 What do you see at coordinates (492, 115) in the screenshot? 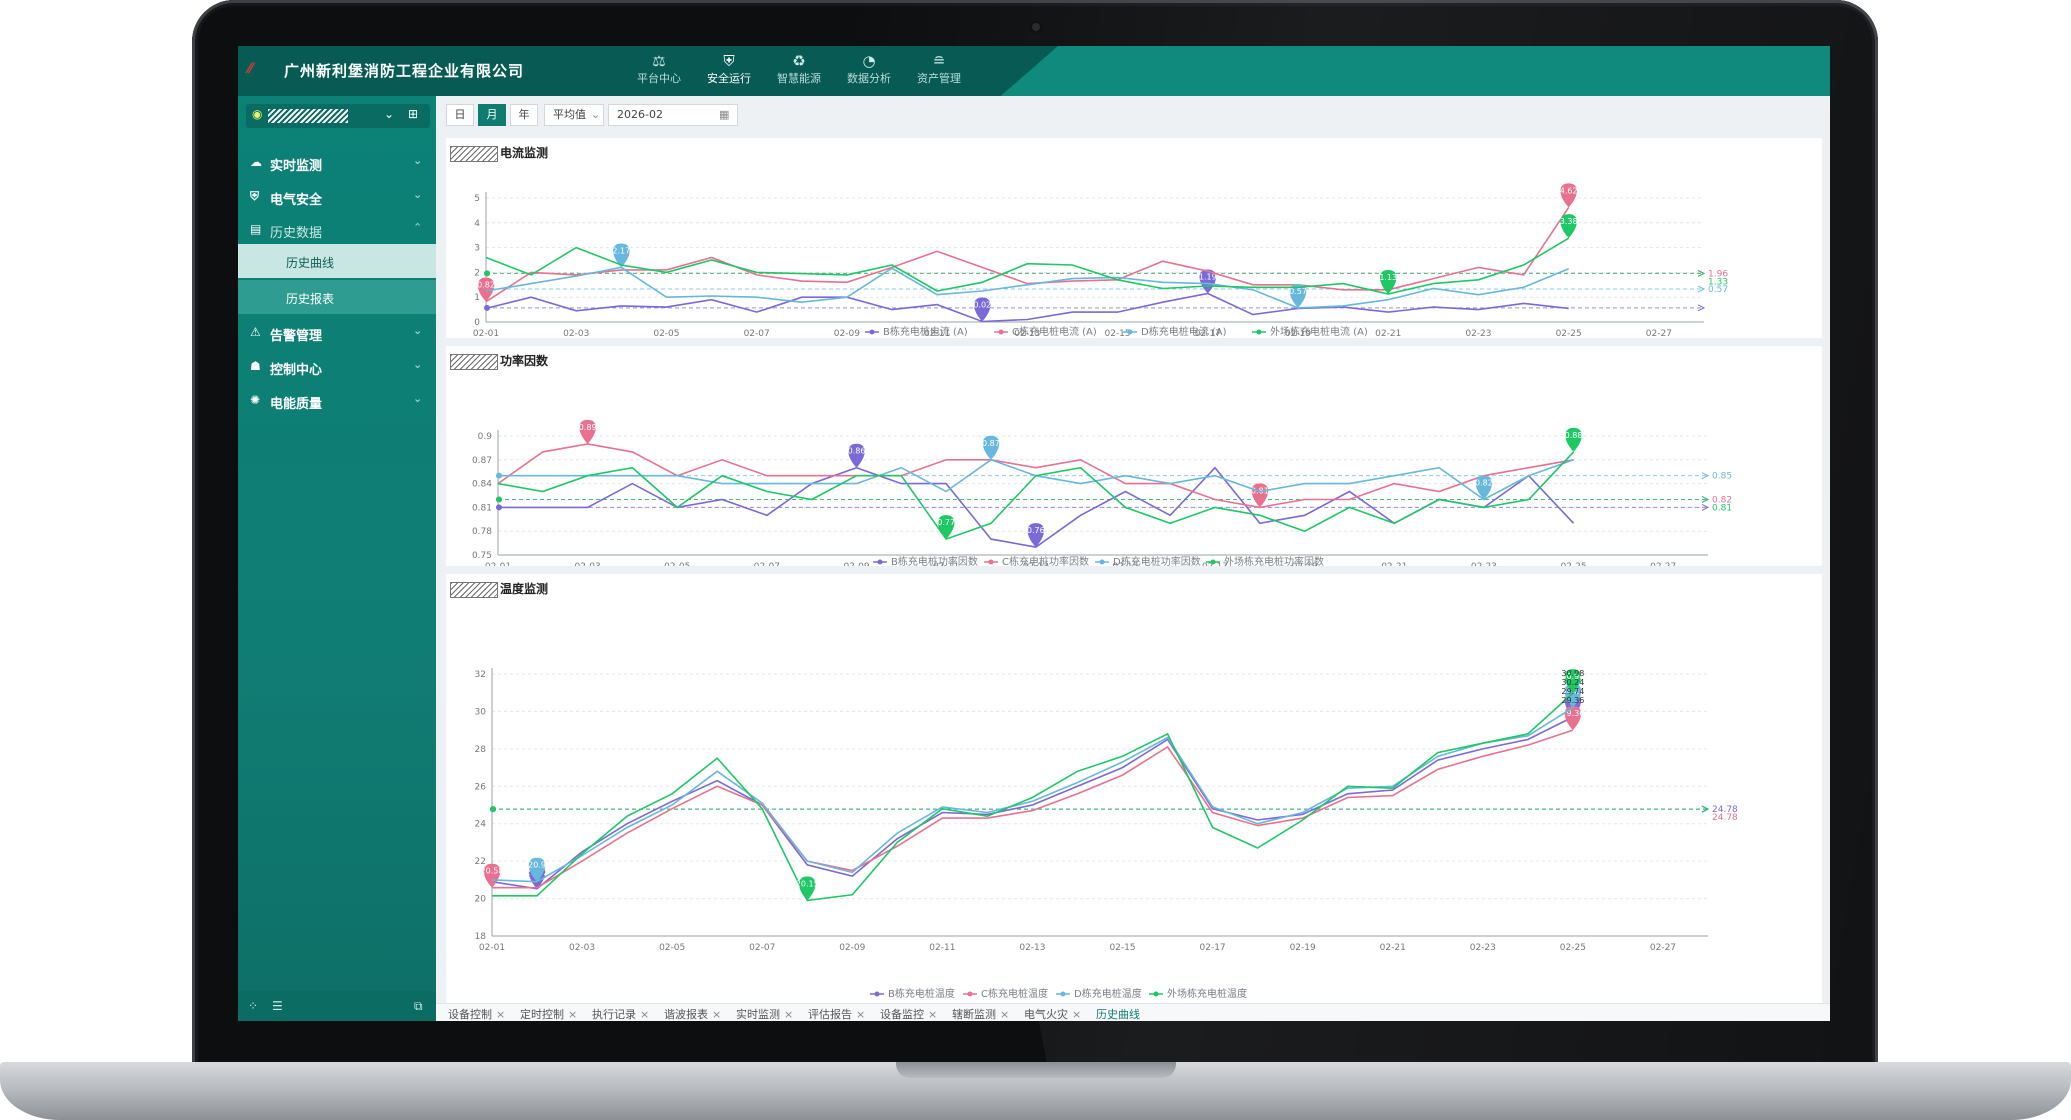
I see `month-button: 月` at bounding box center [492, 115].